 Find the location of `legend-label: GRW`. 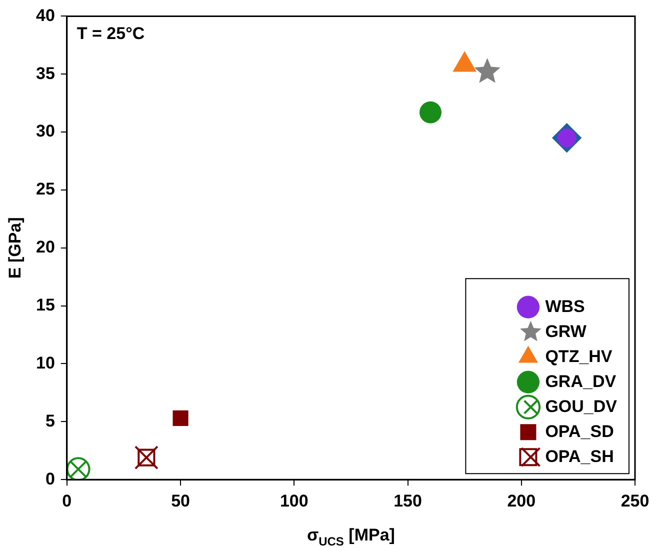

legend-label: GRW is located at coordinates (566, 331).